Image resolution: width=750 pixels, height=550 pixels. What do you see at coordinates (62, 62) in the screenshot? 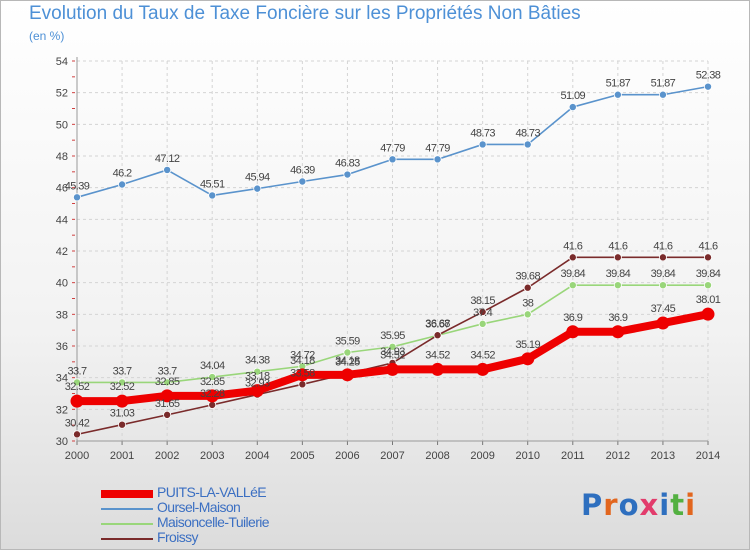
I see `y-tick-label: 54` at bounding box center [62, 62].